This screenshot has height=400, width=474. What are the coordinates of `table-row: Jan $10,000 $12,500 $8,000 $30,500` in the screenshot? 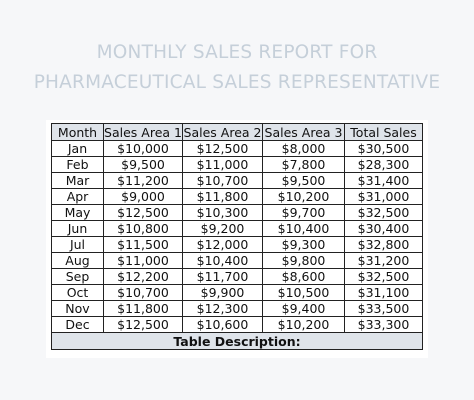 It's located at (237, 148).